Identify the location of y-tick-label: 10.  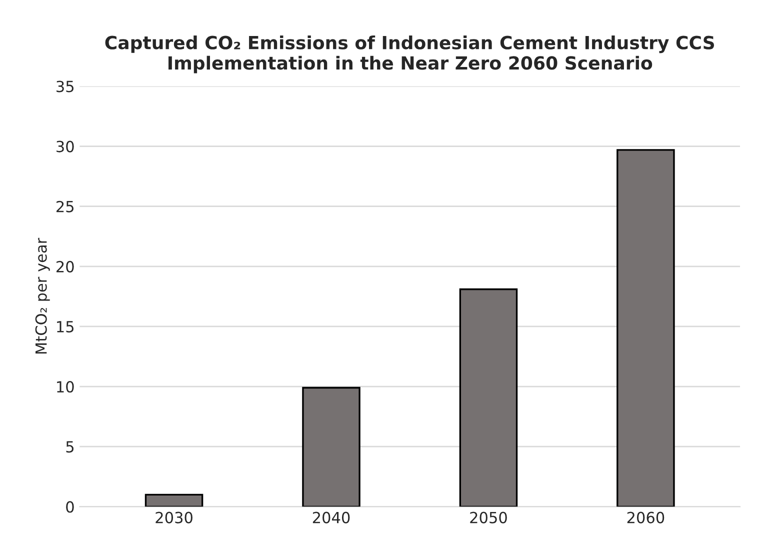
(65, 387).